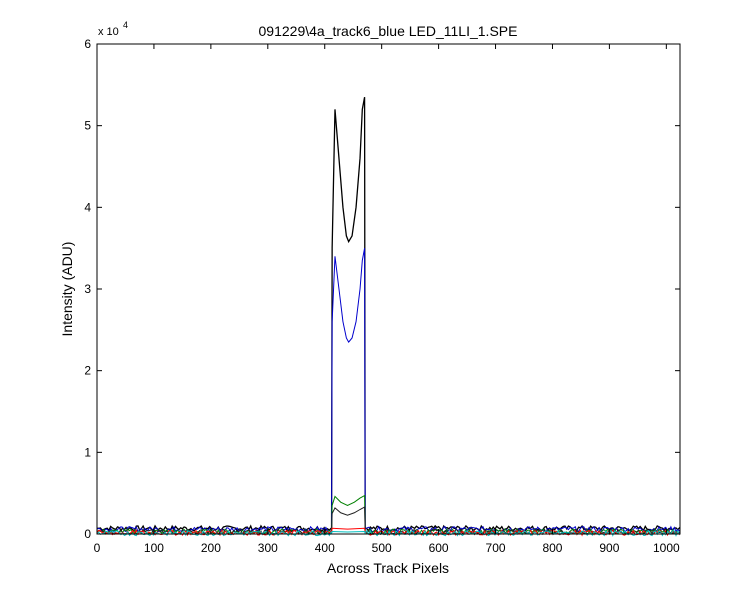 The height and width of the screenshot is (600, 750). What do you see at coordinates (325, 548) in the screenshot?
I see `x-tick-label: 400` at bounding box center [325, 548].